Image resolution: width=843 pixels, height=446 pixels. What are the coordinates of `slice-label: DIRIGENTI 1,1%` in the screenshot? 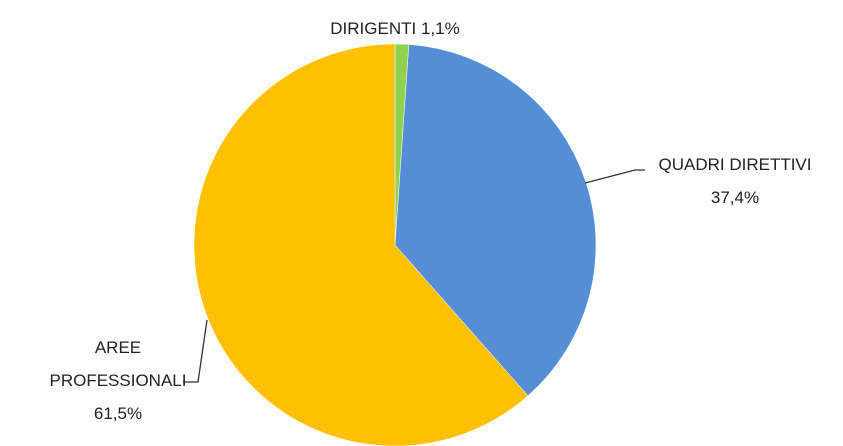 It's located at (395, 28).